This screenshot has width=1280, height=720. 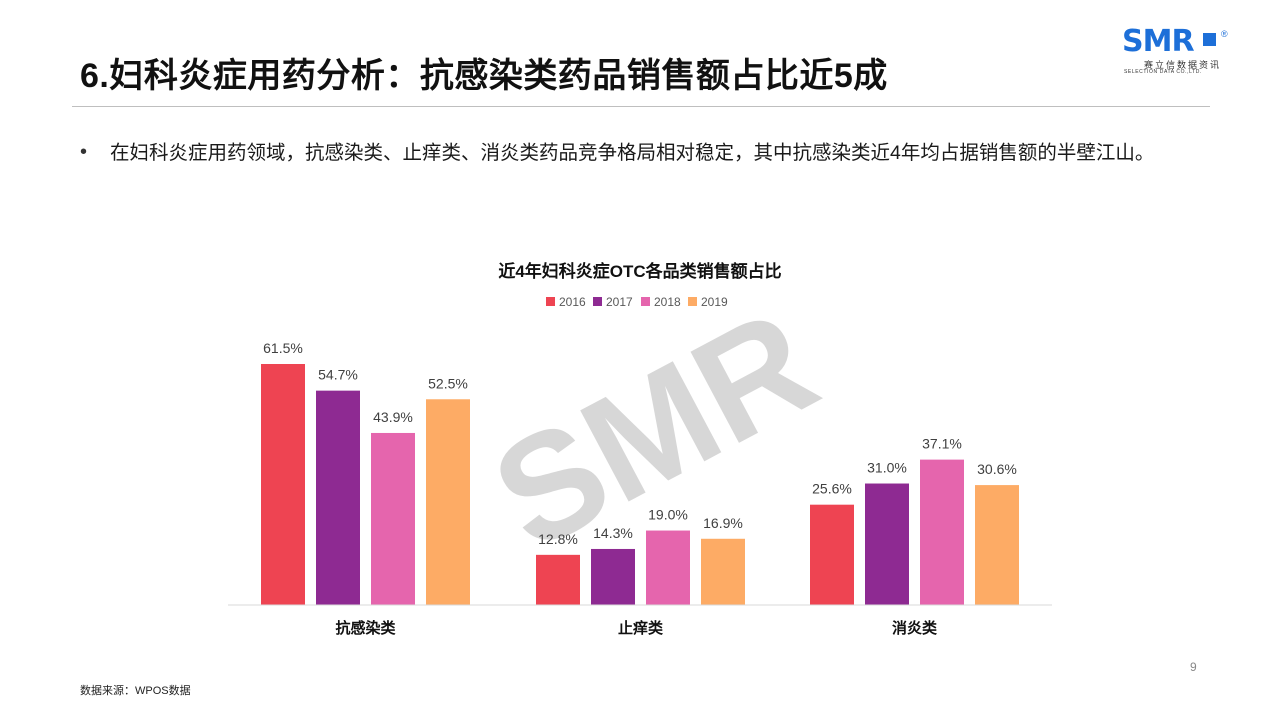 What do you see at coordinates (640, 271) in the screenshot?
I see `chart-title: 近4年妇科炎症OTC各品类销售额占比` at bounding box center [640, 271].